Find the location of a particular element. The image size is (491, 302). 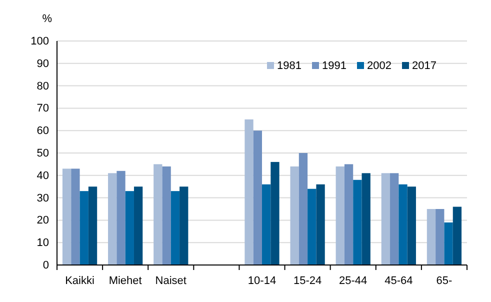

legend-label: 2017 is located at coordinates (424, 66).